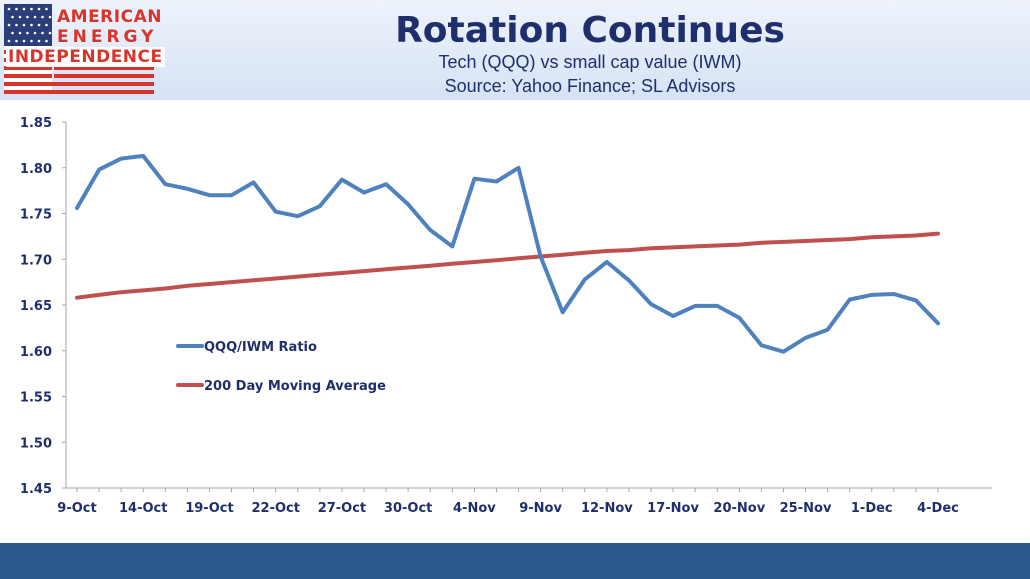  I want to click on y-tick-label: 1.60, so click(36, 352).